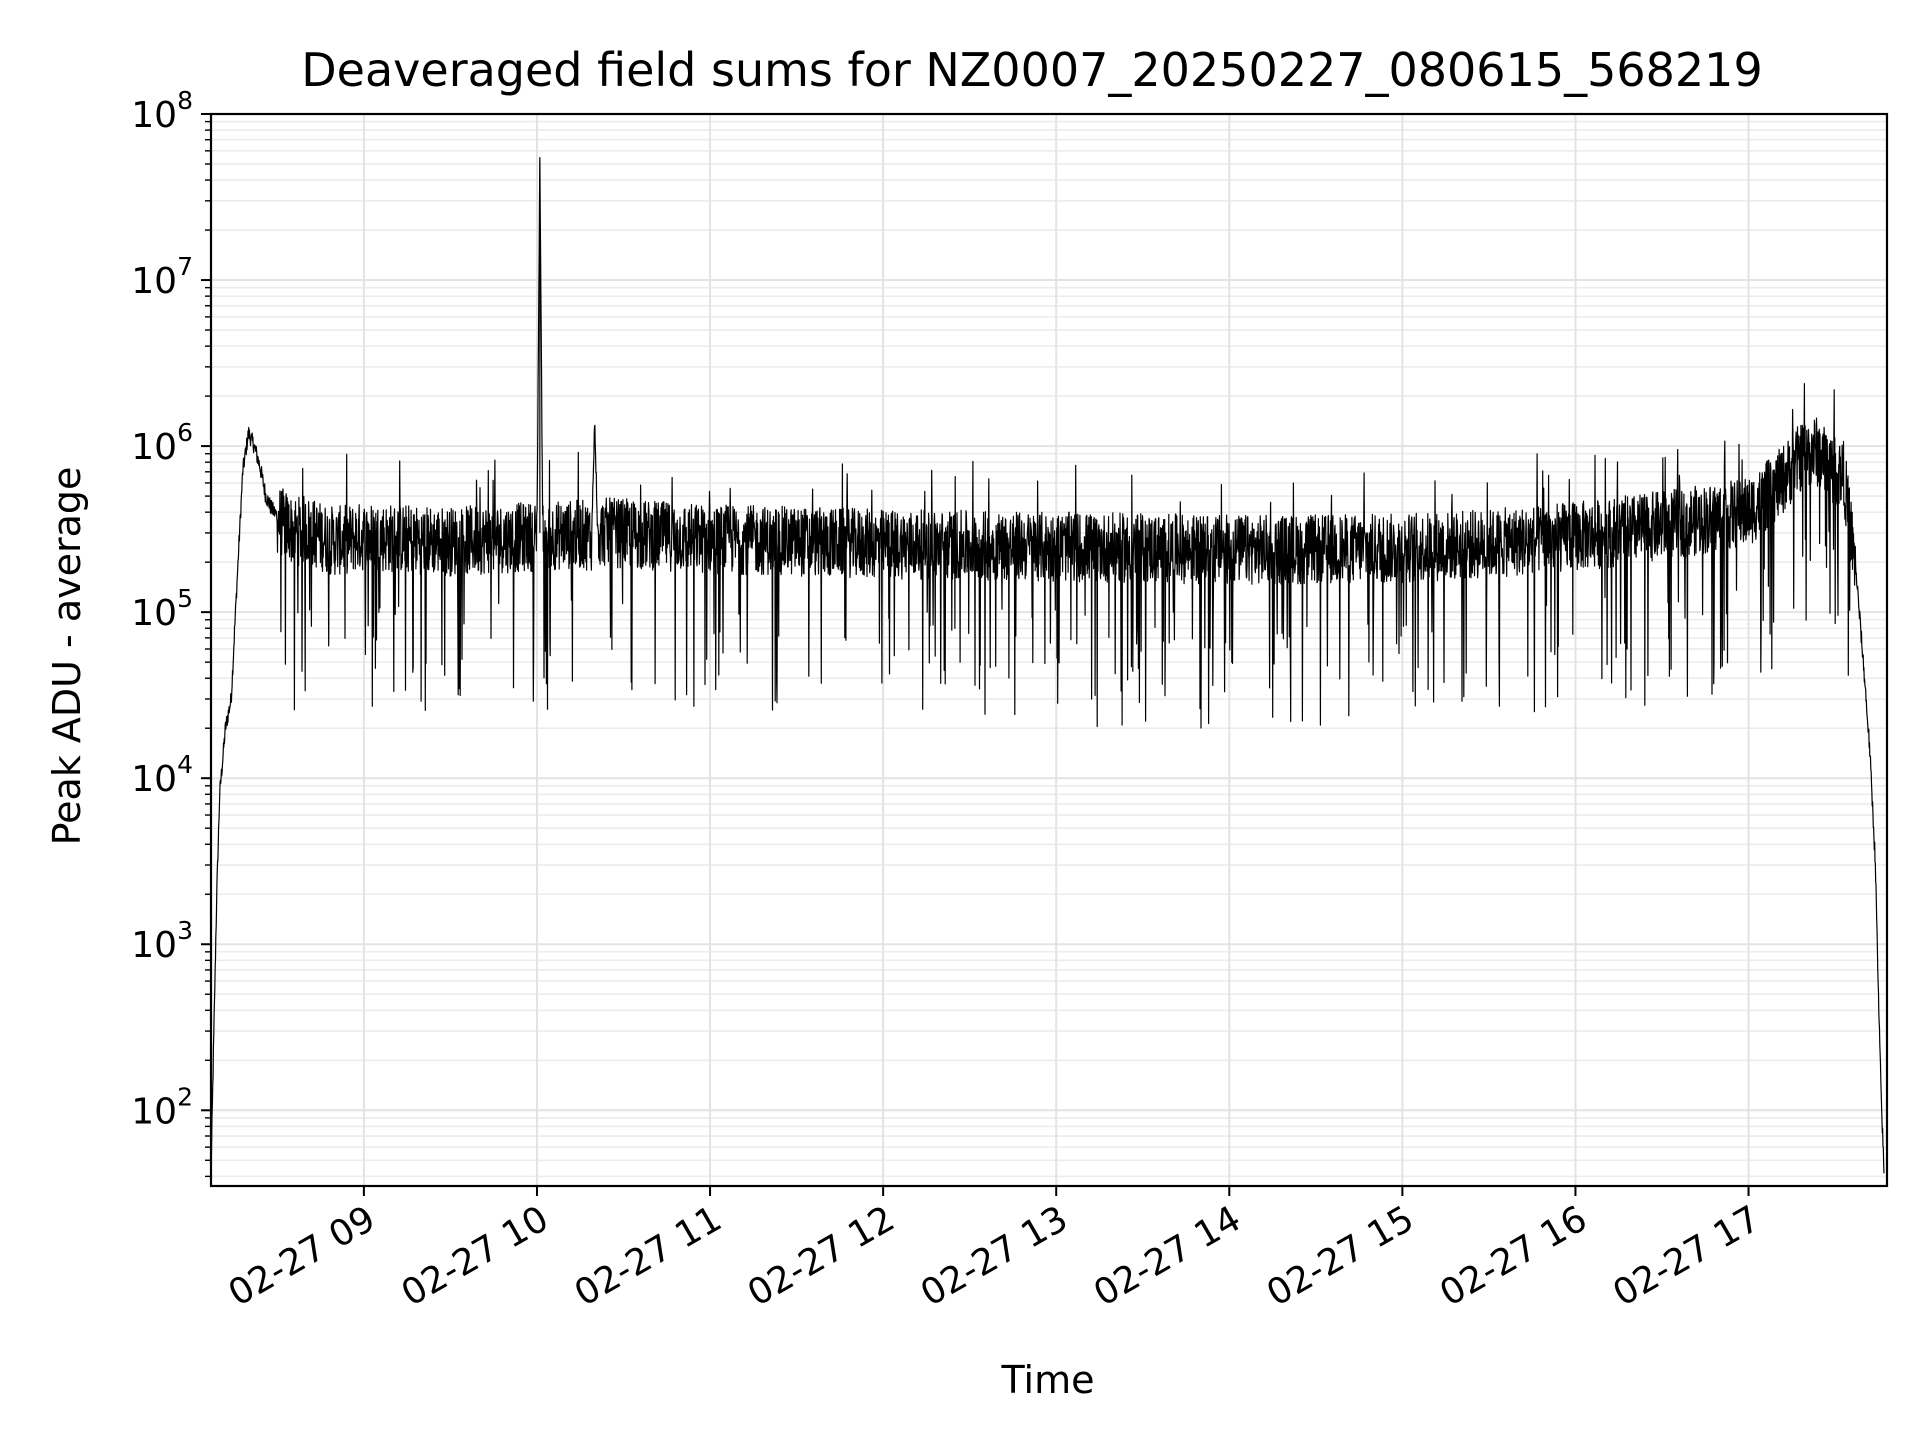 This screenshot has height=1440, width=1920. Describe the element at coordinates (821, 1256) in the screenshot. I see `x-tick-label: 02-27 12` at that location.